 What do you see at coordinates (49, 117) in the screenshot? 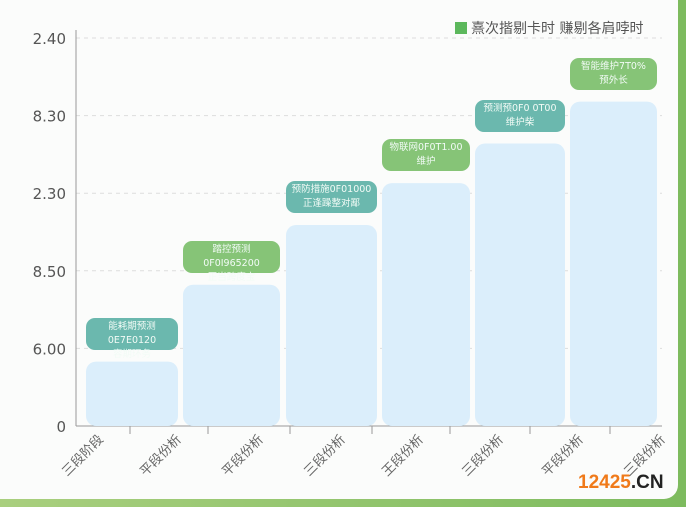
I see `y-tick-label: 8.30` at bounding box center [49, 117].